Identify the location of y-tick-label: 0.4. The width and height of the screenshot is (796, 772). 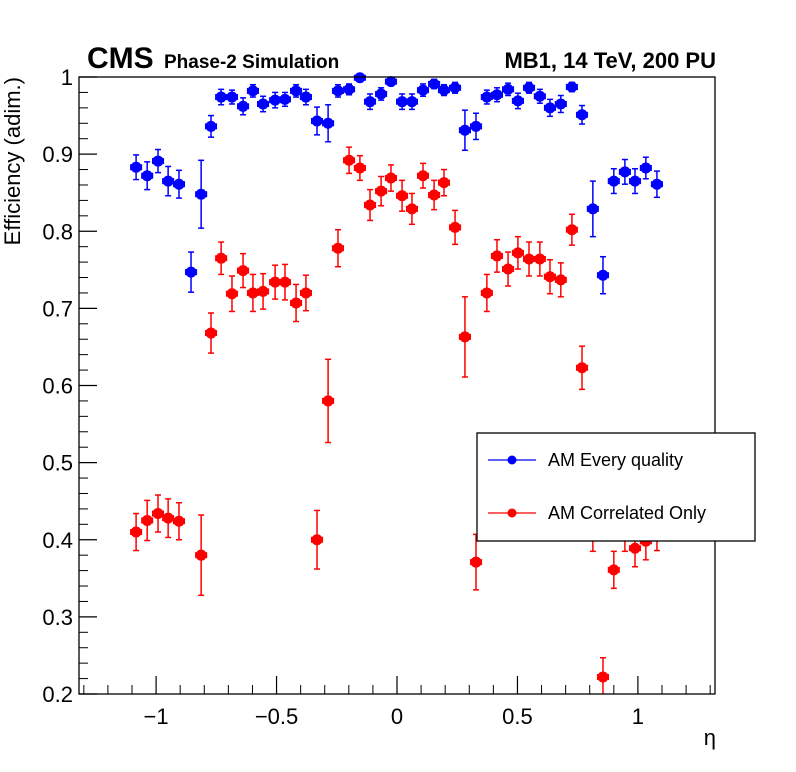
(57, 540).